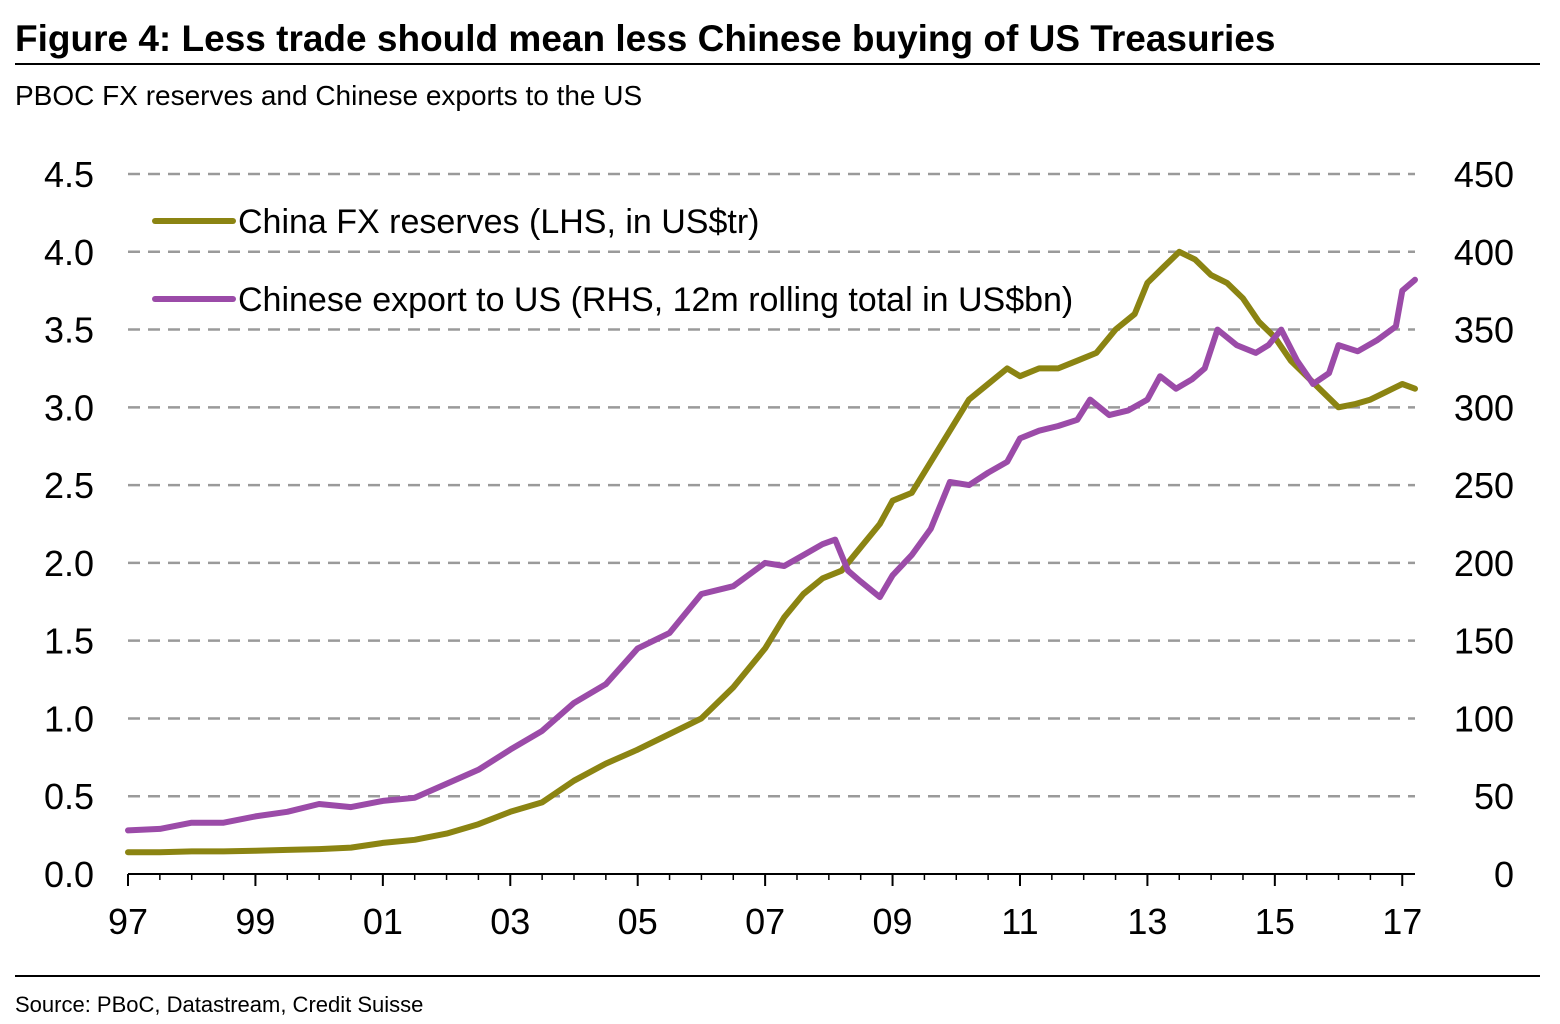  Describe the element at coordinates (69, 874) in the screenshot. I see `y-left-tick-label: 0.0` at that location.